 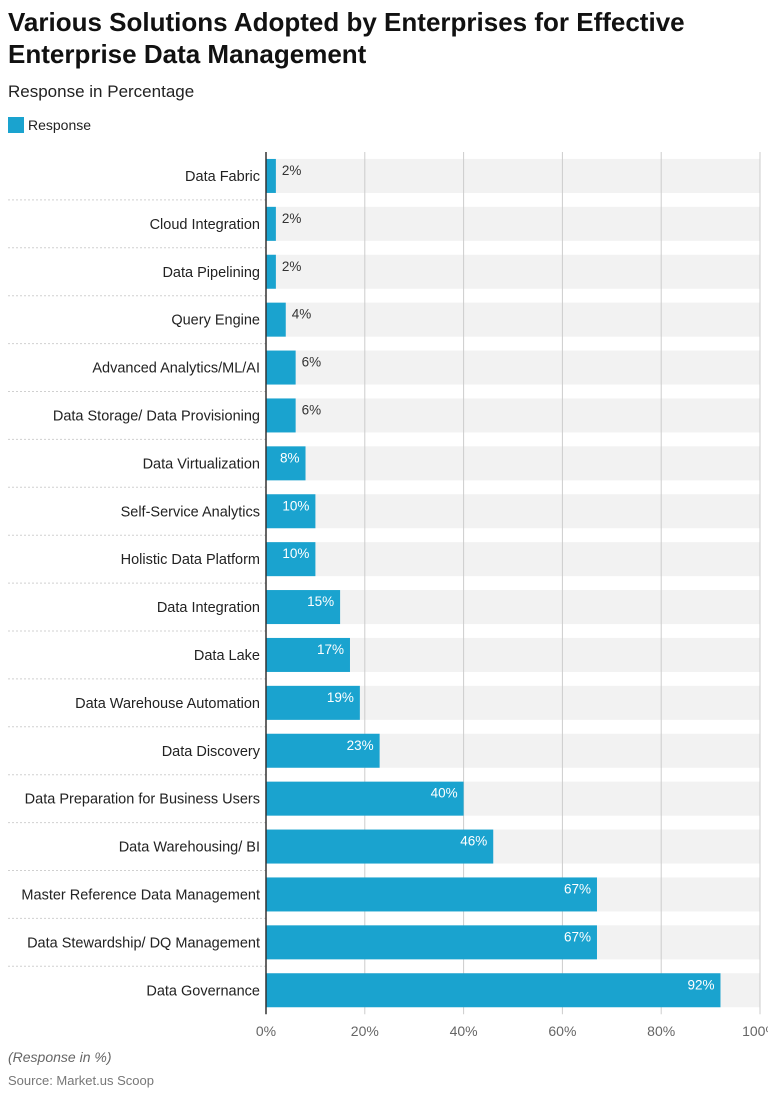 What do you see at coordinates (81, 1080) in the screenshot?
I see `source-text: Source: Market.us Scoop` at bounding box center [81, 1080].